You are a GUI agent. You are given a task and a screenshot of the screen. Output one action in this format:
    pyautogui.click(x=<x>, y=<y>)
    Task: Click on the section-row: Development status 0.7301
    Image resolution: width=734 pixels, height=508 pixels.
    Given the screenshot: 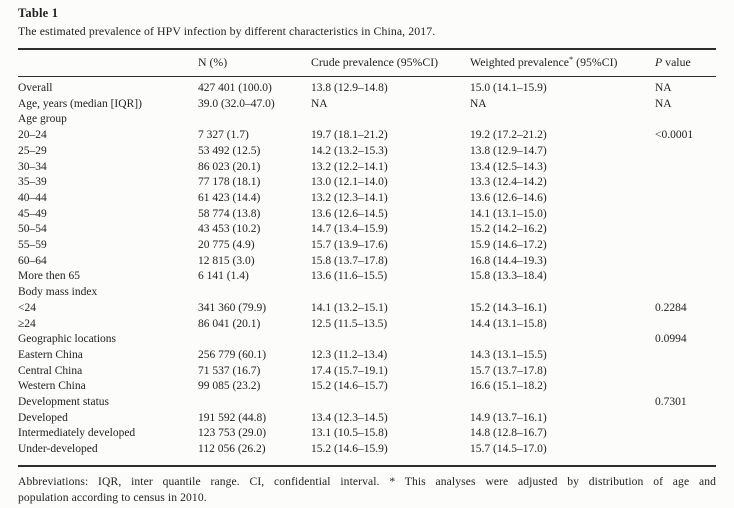 What is the action you would take?
    pyautogui.click(x=367, y=403)
    